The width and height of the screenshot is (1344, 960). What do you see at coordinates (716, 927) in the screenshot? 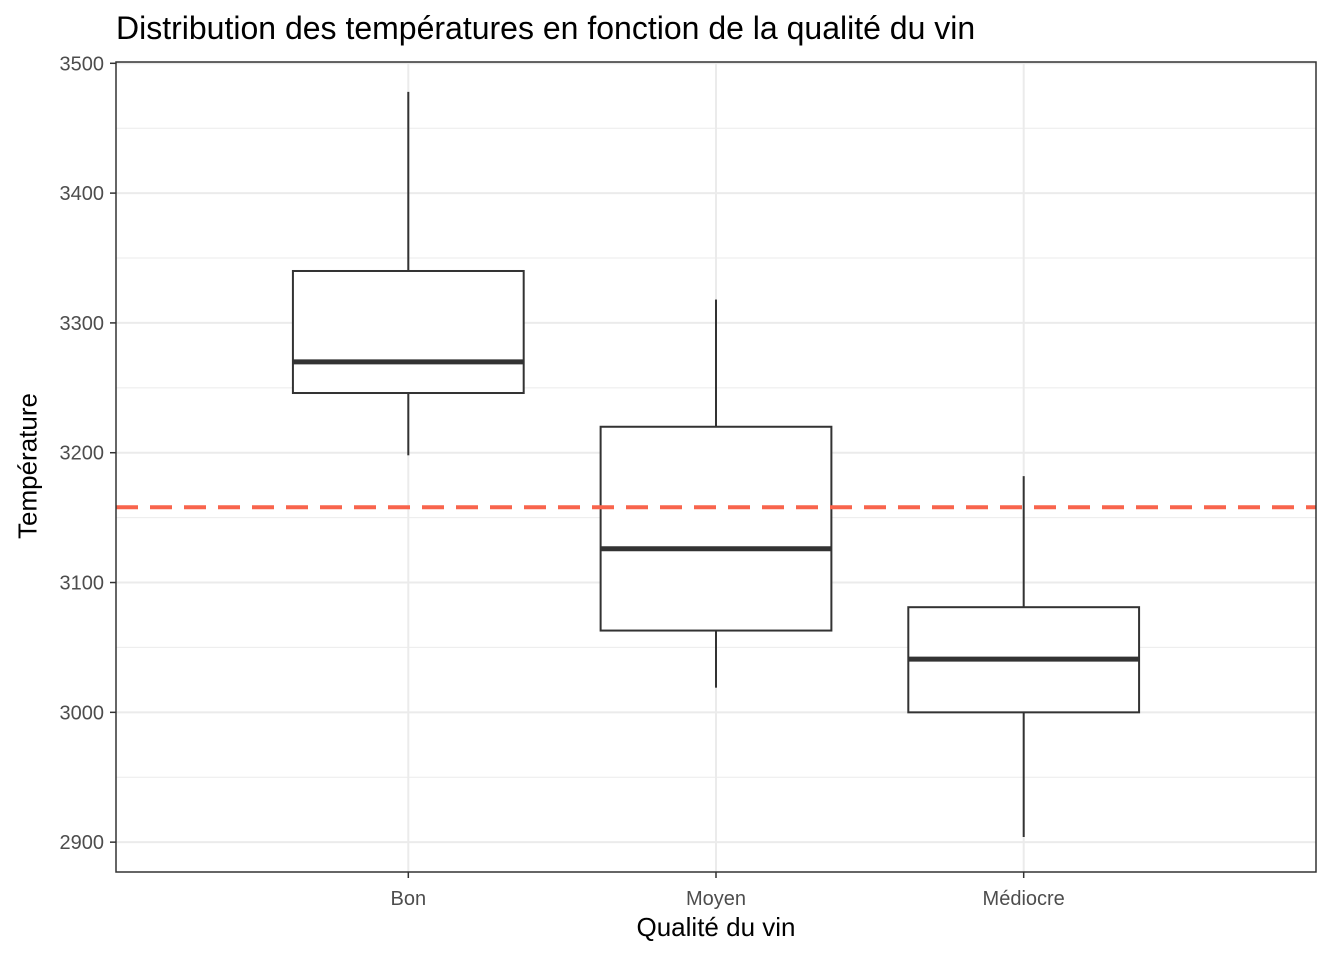
I see `x-axis-label: Qualité du vin` at bounding box center [716, 927].